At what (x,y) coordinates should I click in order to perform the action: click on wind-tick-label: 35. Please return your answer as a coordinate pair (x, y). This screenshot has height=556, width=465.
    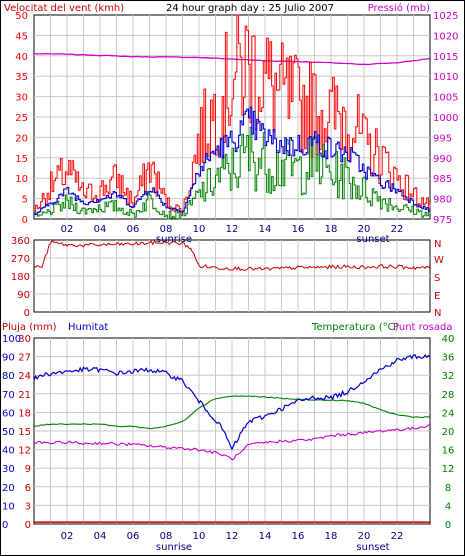
    Looking at the image, I should click on (21, 77).